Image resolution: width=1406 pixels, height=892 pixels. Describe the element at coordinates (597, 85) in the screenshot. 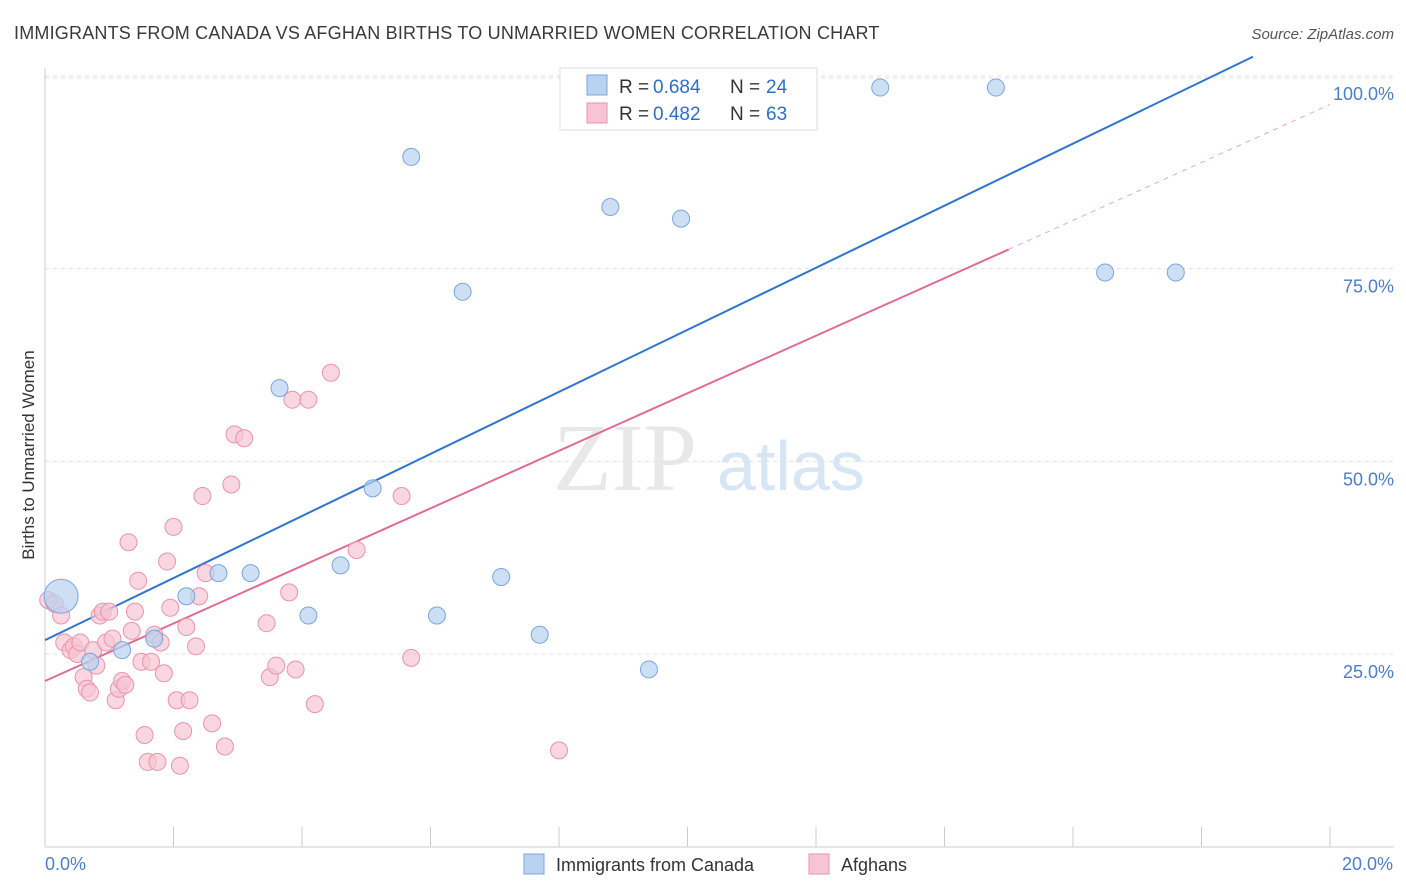

I see `legend-swatch-canada` at that location.